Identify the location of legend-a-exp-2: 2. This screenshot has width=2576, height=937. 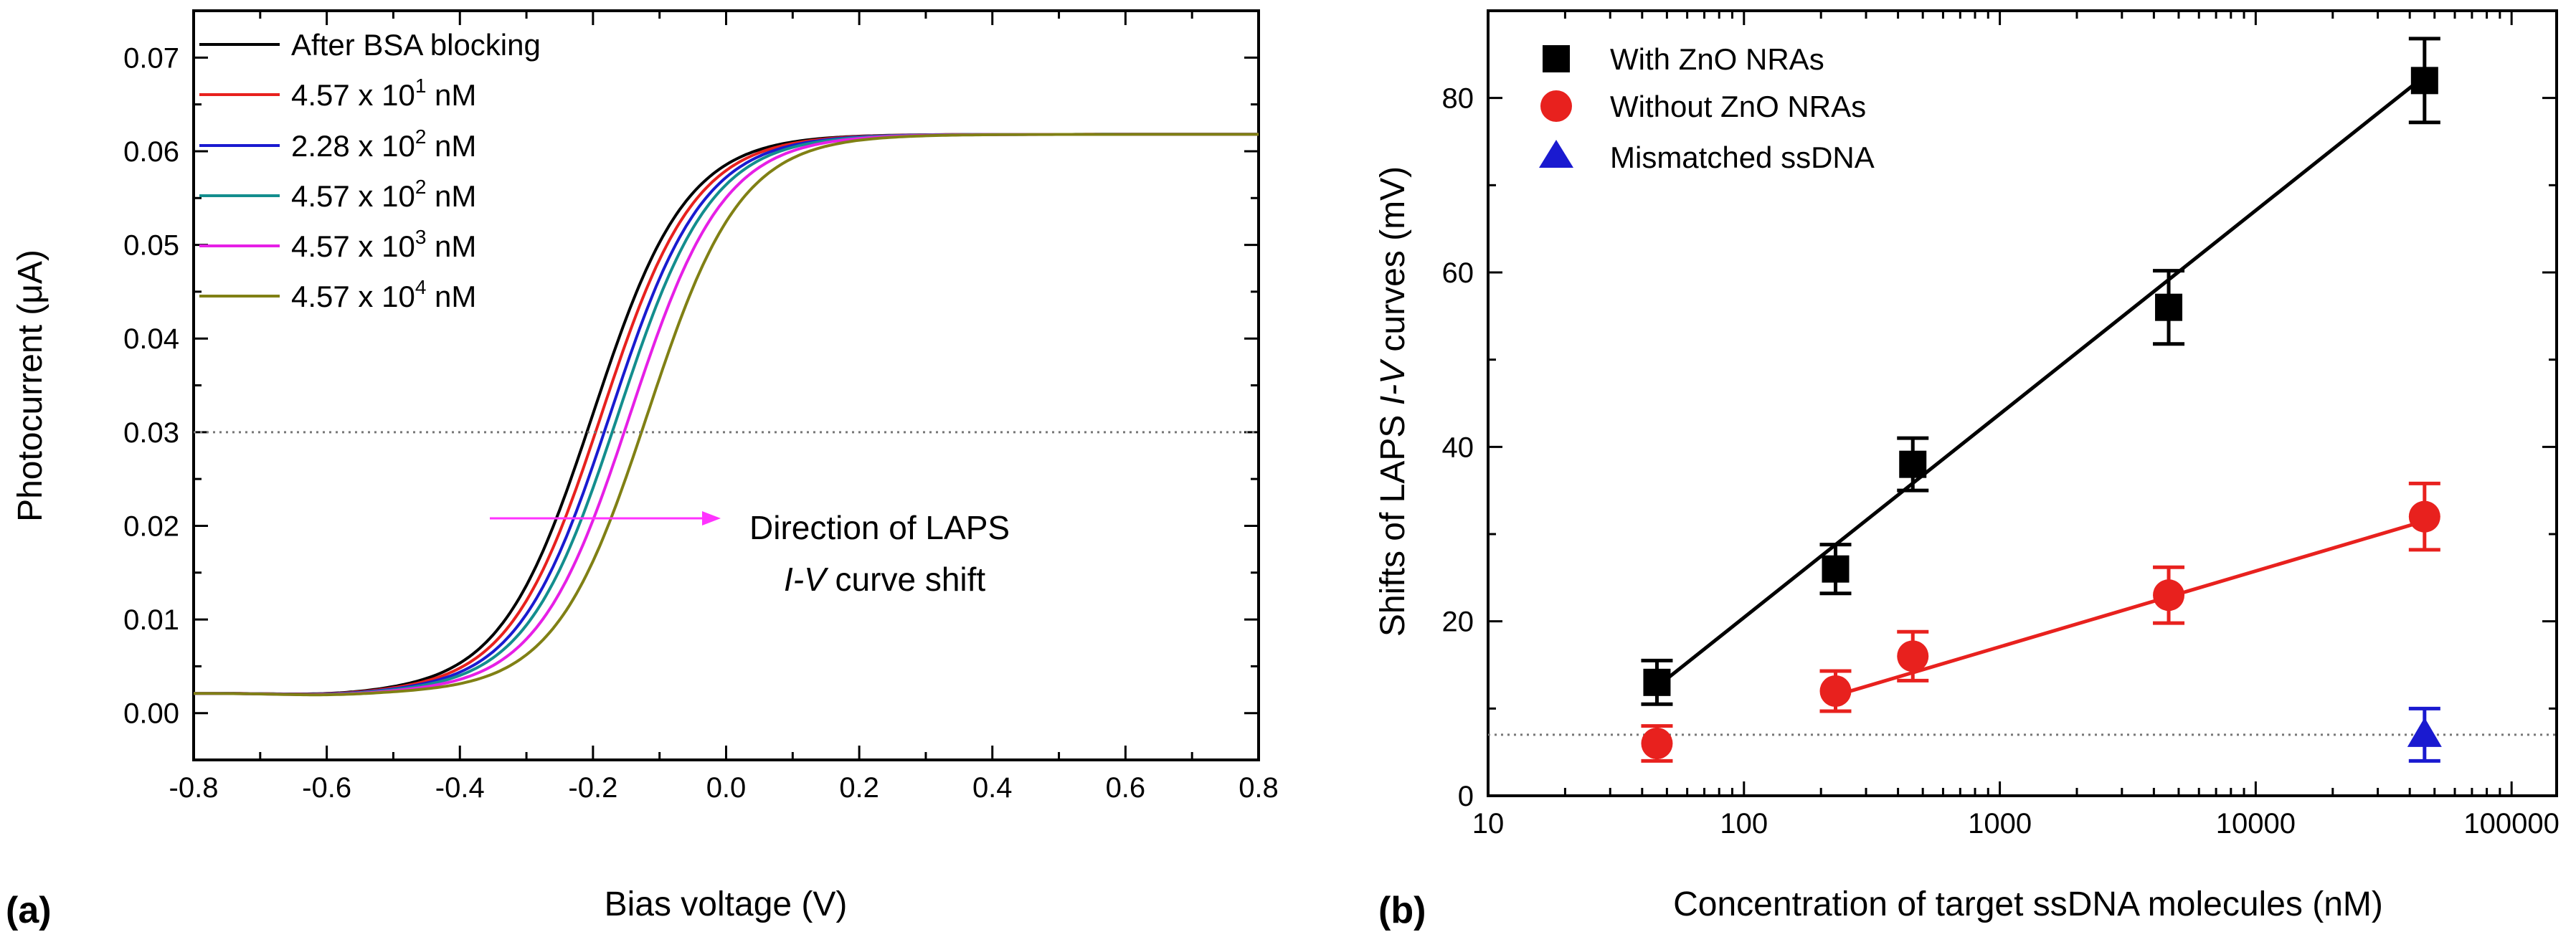
(421, 136).